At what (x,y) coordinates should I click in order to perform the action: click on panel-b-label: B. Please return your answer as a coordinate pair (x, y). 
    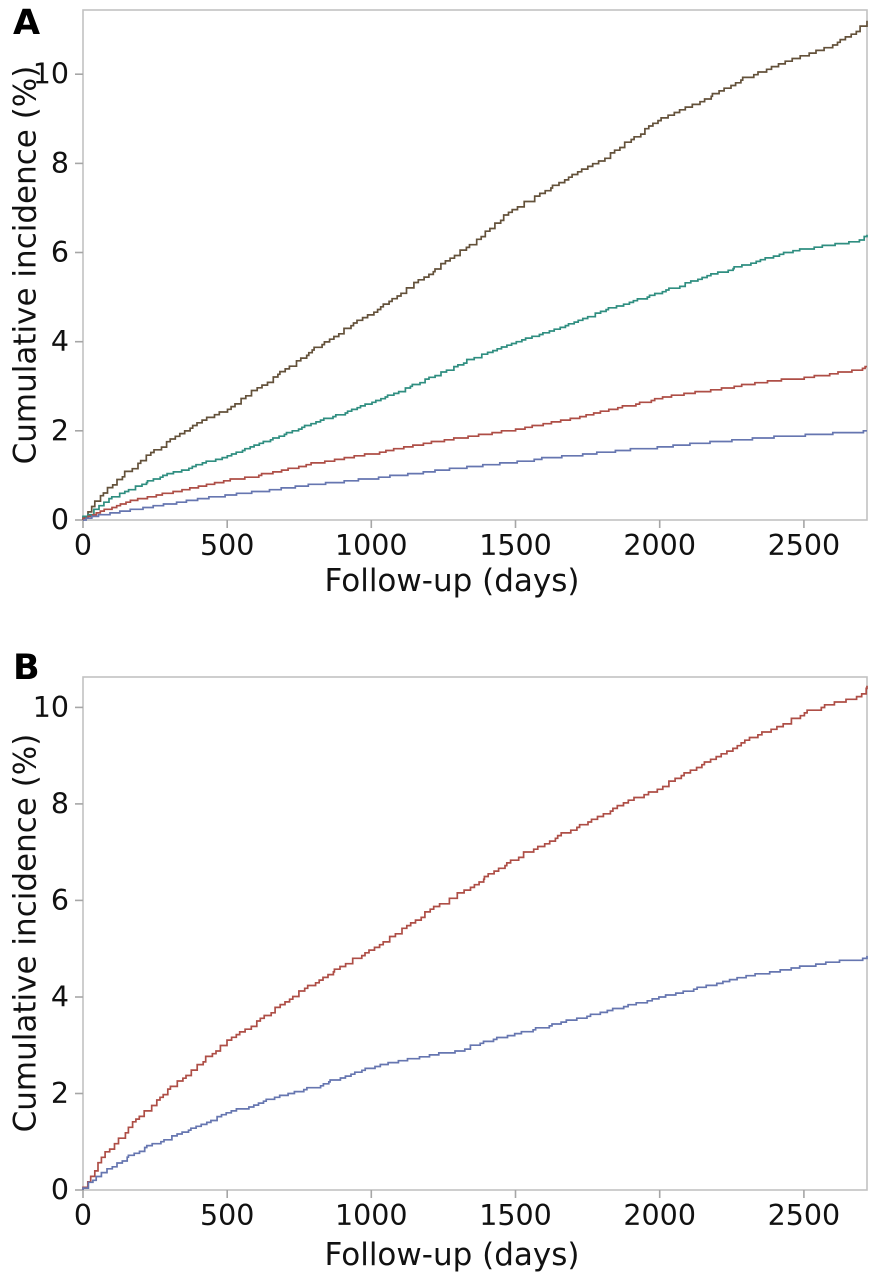
    Looking at the image, I should click on (26, 668).